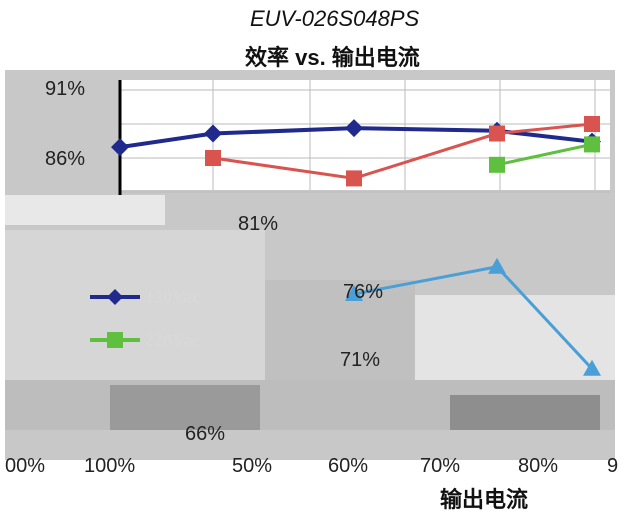 This screenshot has height=514, width=620. Describe the element at coordinates (258, 224) in the screenshot. I see `y-tick-label: 81%` at that location.